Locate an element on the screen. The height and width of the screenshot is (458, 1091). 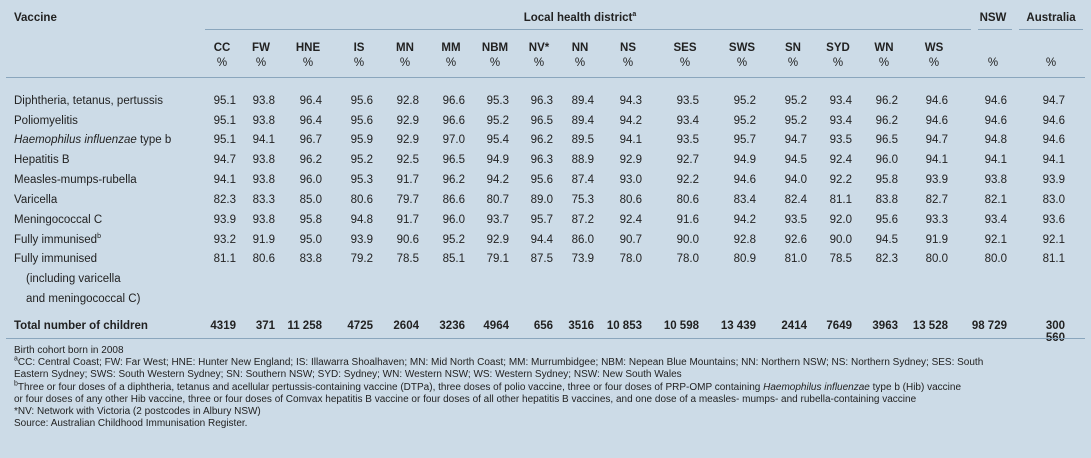
row-label: Meningococcal C is located at coordinates (58, 220).